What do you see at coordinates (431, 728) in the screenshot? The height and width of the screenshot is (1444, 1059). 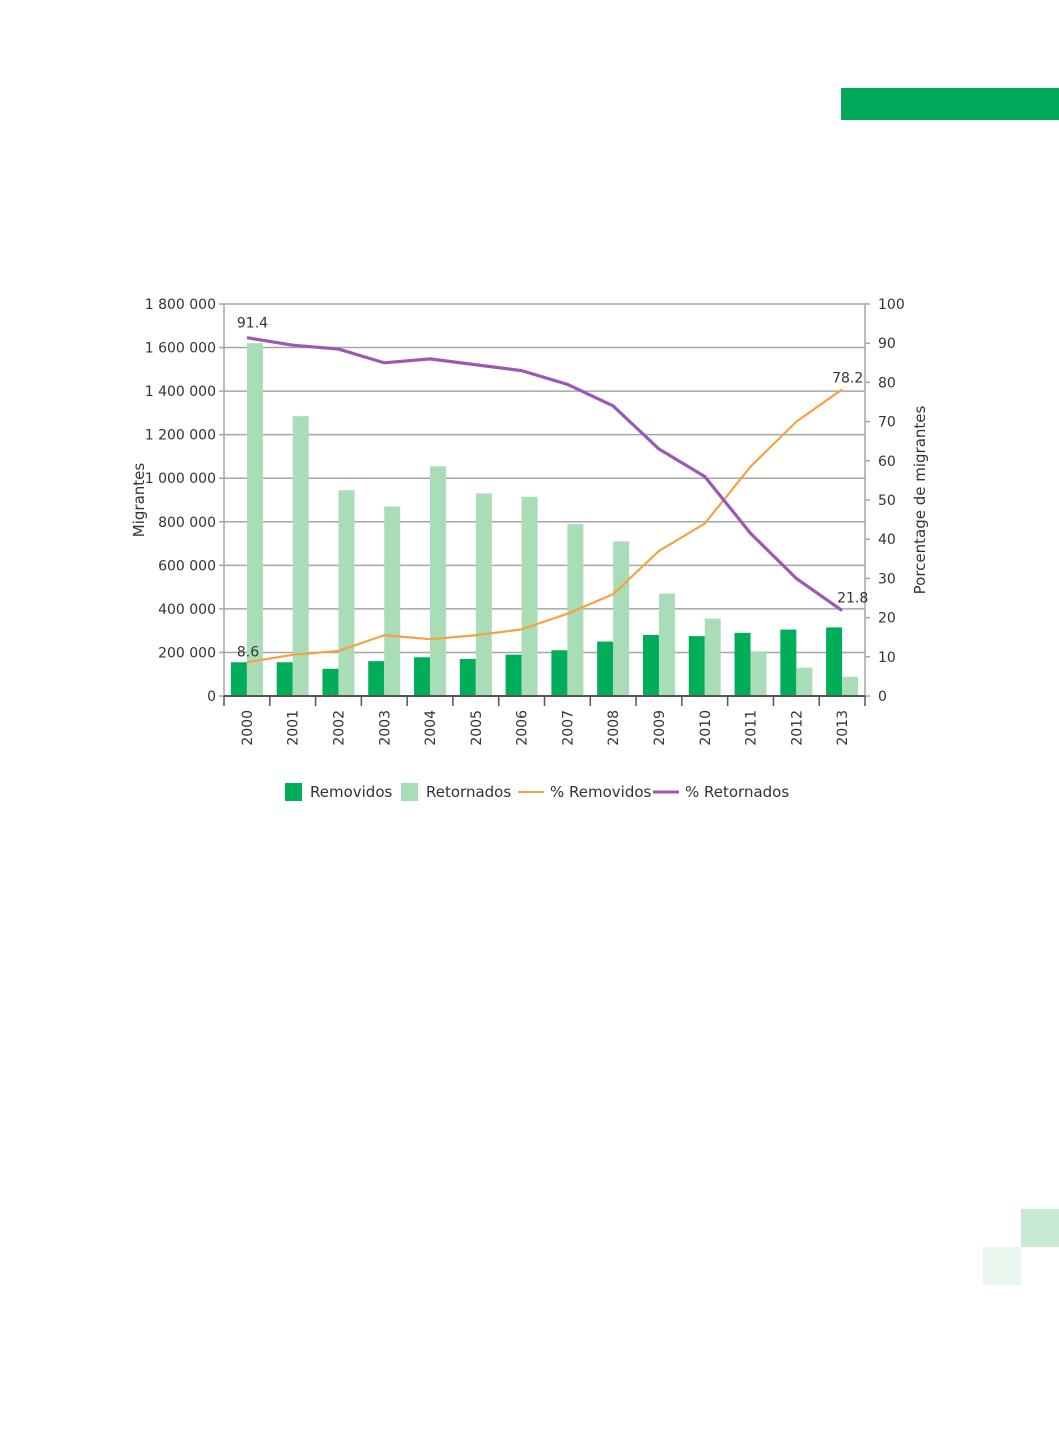 I see `x-tick-label: 2004` at bounding box center [431, 728].